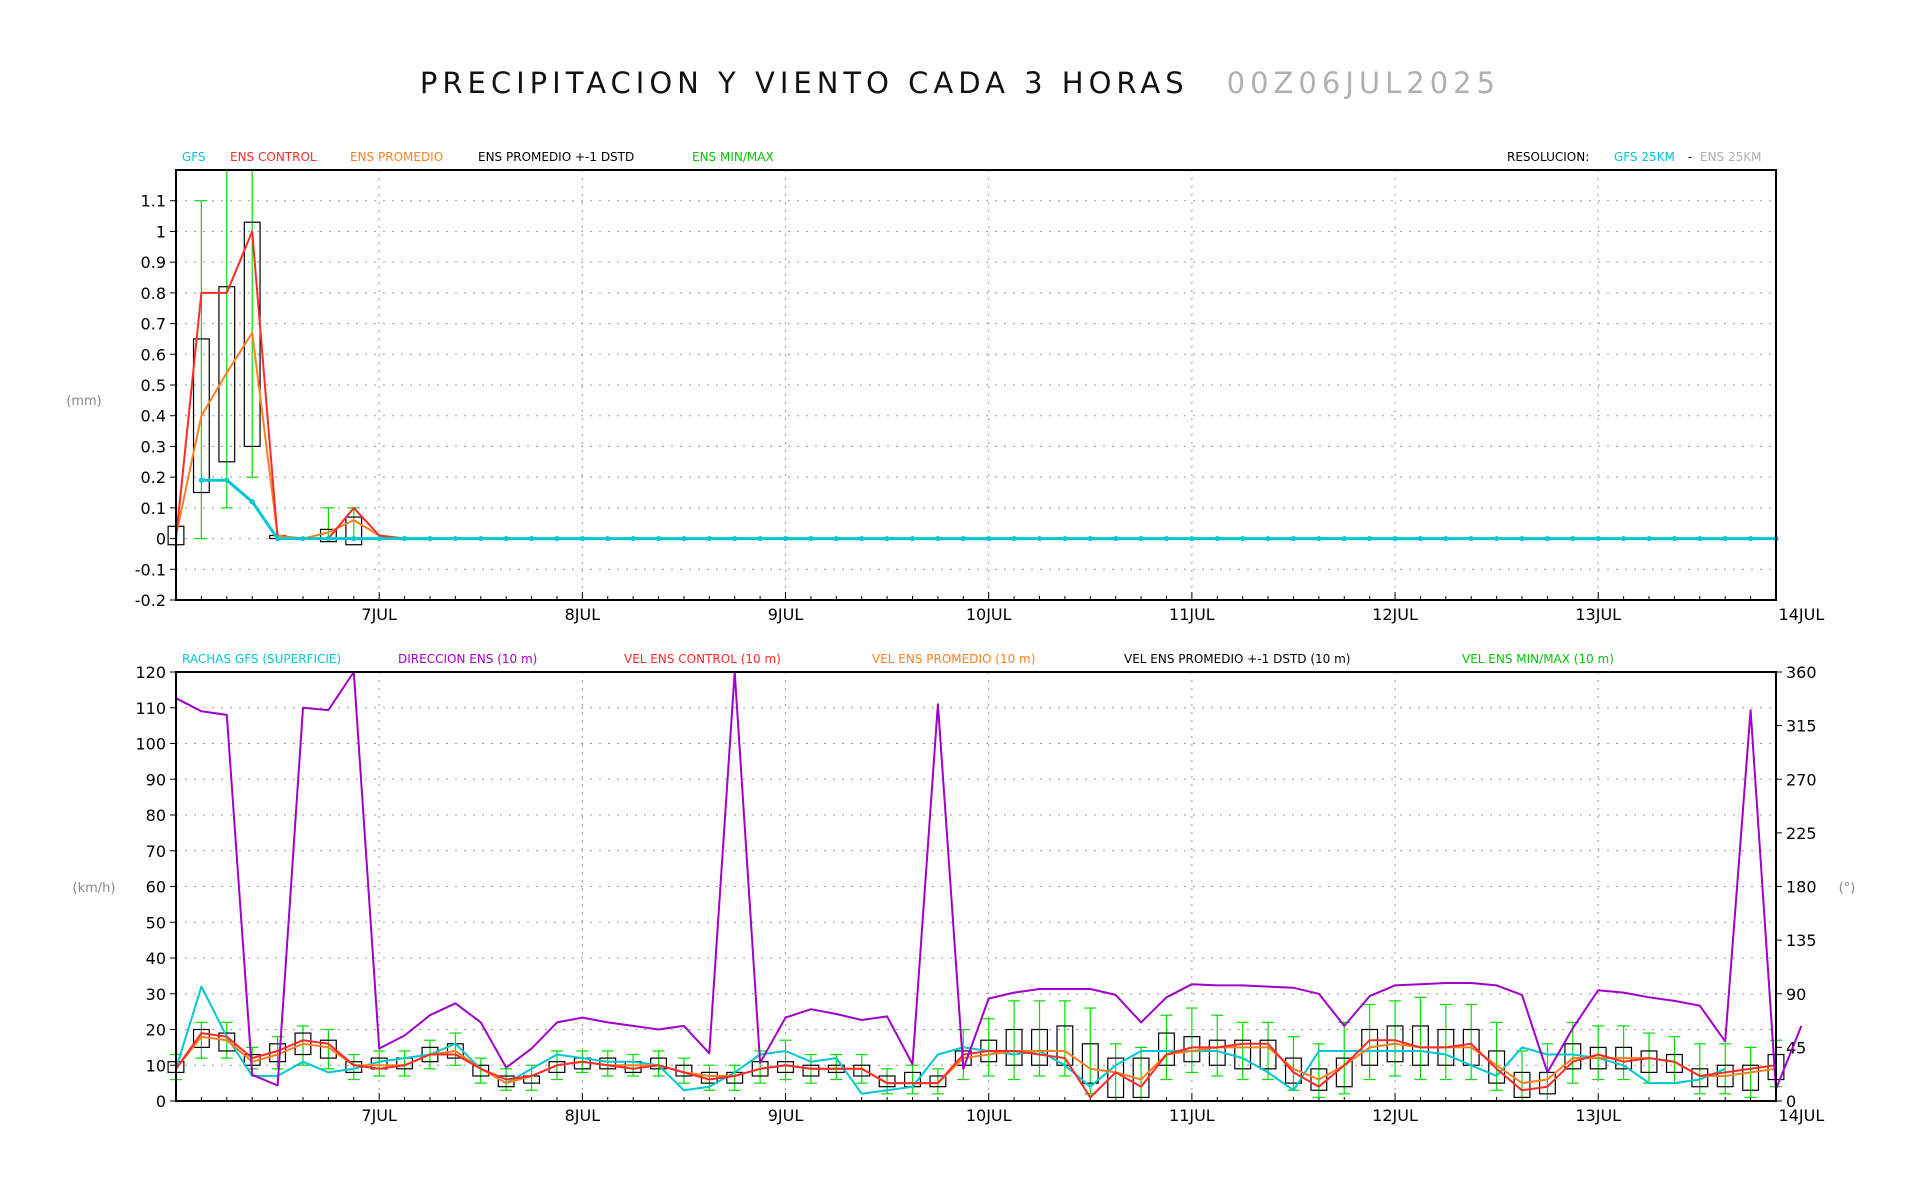 Image resolution: width=1920 pixels, height=1200 pixels. I want to click on legend-resolution-label: RESOLUCION:, so click(1548, 157).